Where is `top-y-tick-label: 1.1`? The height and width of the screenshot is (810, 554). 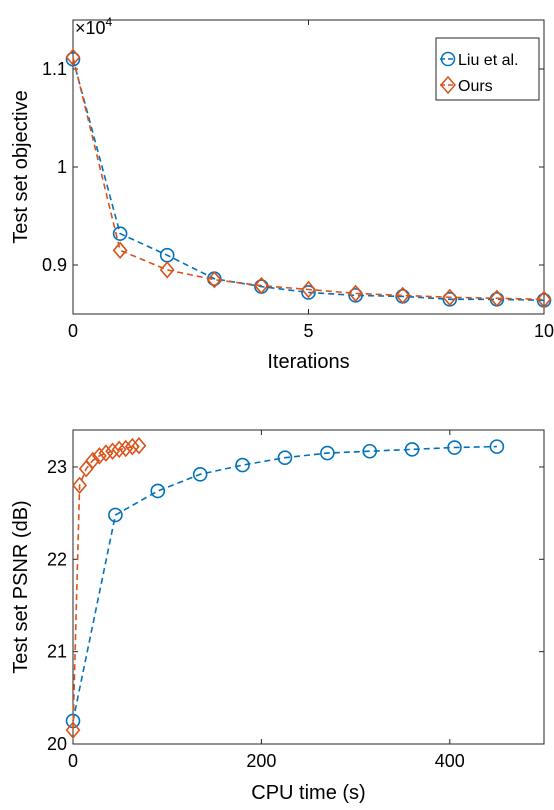
top-y-tick-label: 1.1 is located at coordinates (54, 69).